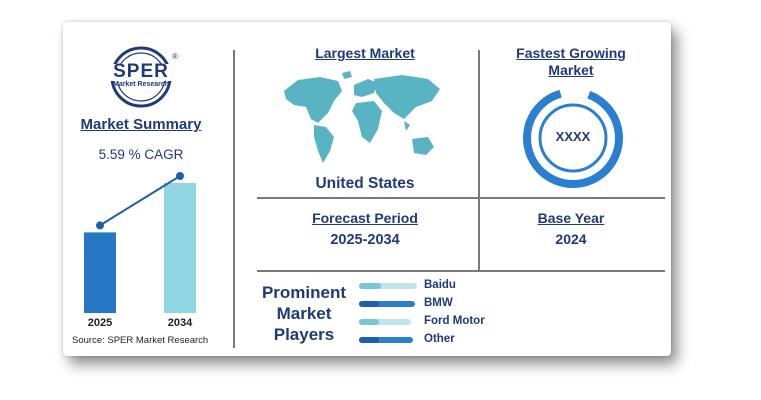 The height and width of the screenshot is (400, 761). What do you see at coordinates (361, 121) in the screenshot?
I see `world-map-icon` at bounding box center [361, 121].